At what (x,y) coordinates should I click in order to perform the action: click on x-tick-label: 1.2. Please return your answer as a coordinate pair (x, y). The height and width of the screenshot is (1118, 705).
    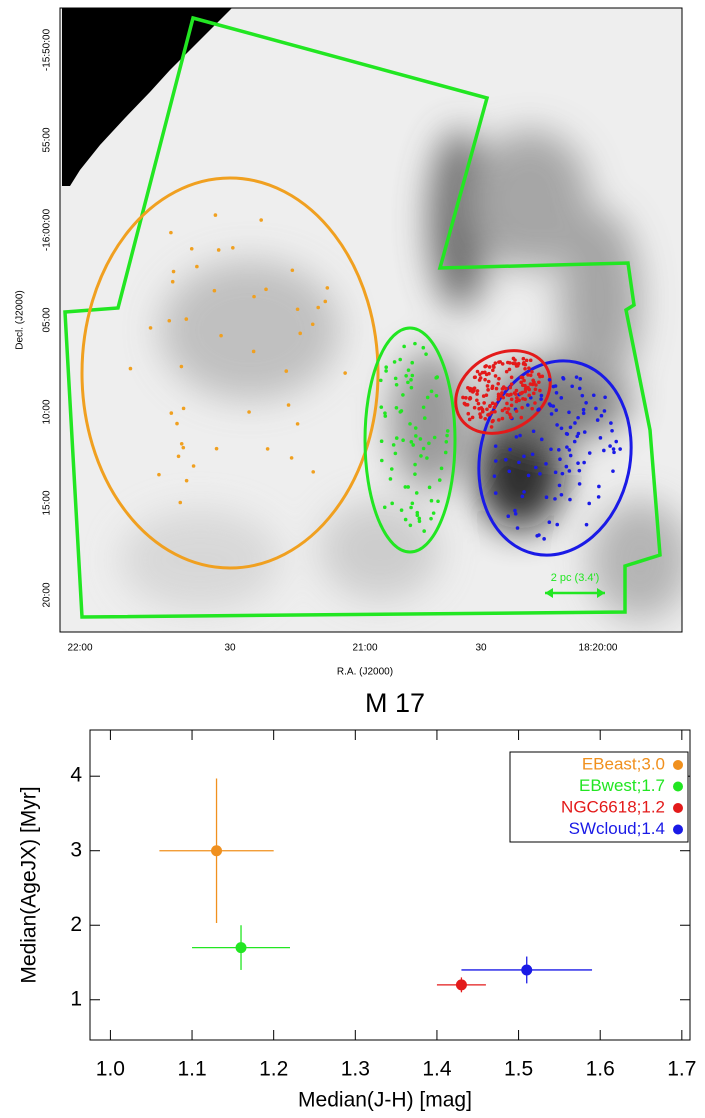
    Looking at the image, I should click on (273, 1069).